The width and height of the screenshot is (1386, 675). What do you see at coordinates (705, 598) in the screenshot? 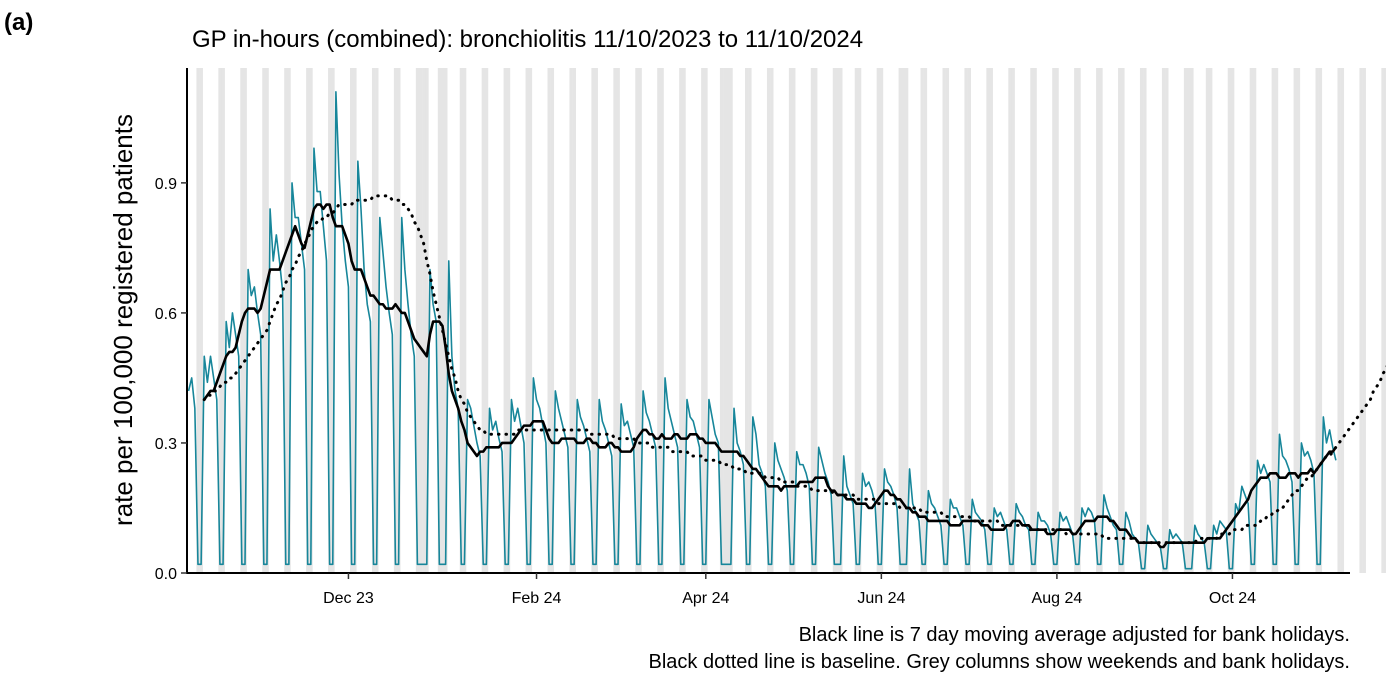
I see `x-tick-label: Apr 24` at bounding box center [705, 598].